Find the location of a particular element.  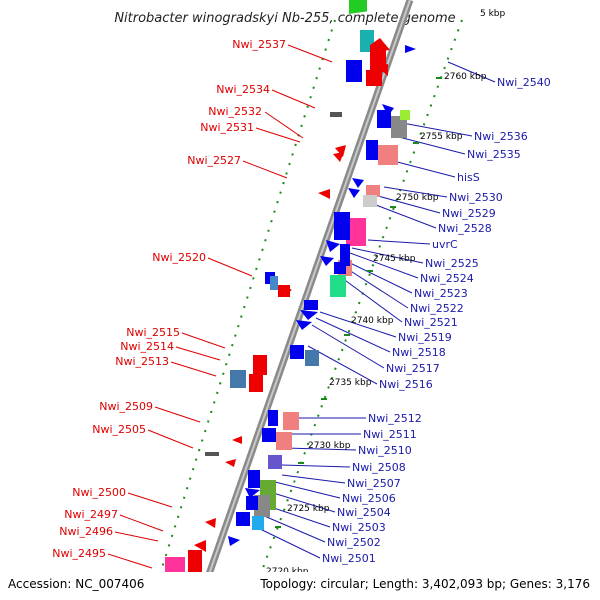

gene-label: Nwi_2495 is located at coordinates (79, 553).